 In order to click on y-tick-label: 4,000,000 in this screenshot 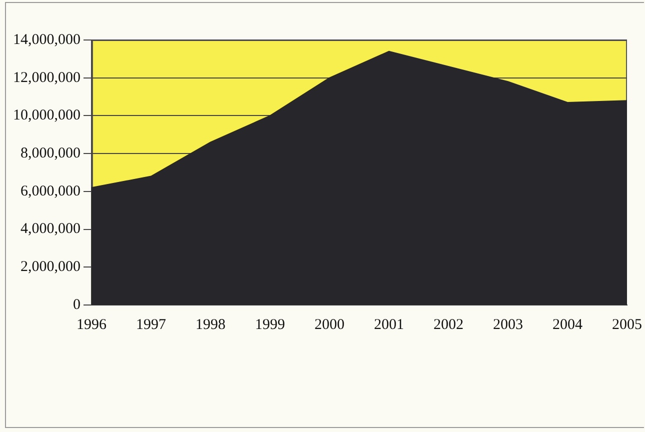, I will do `click(50, 229)`.